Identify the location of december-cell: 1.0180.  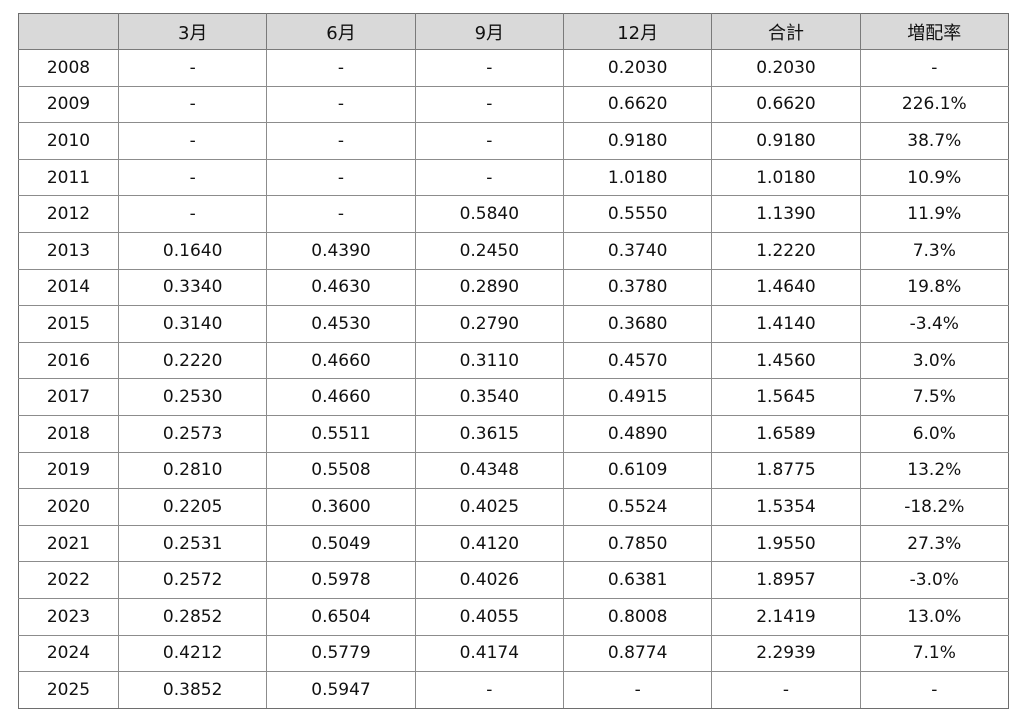
(637, 177).